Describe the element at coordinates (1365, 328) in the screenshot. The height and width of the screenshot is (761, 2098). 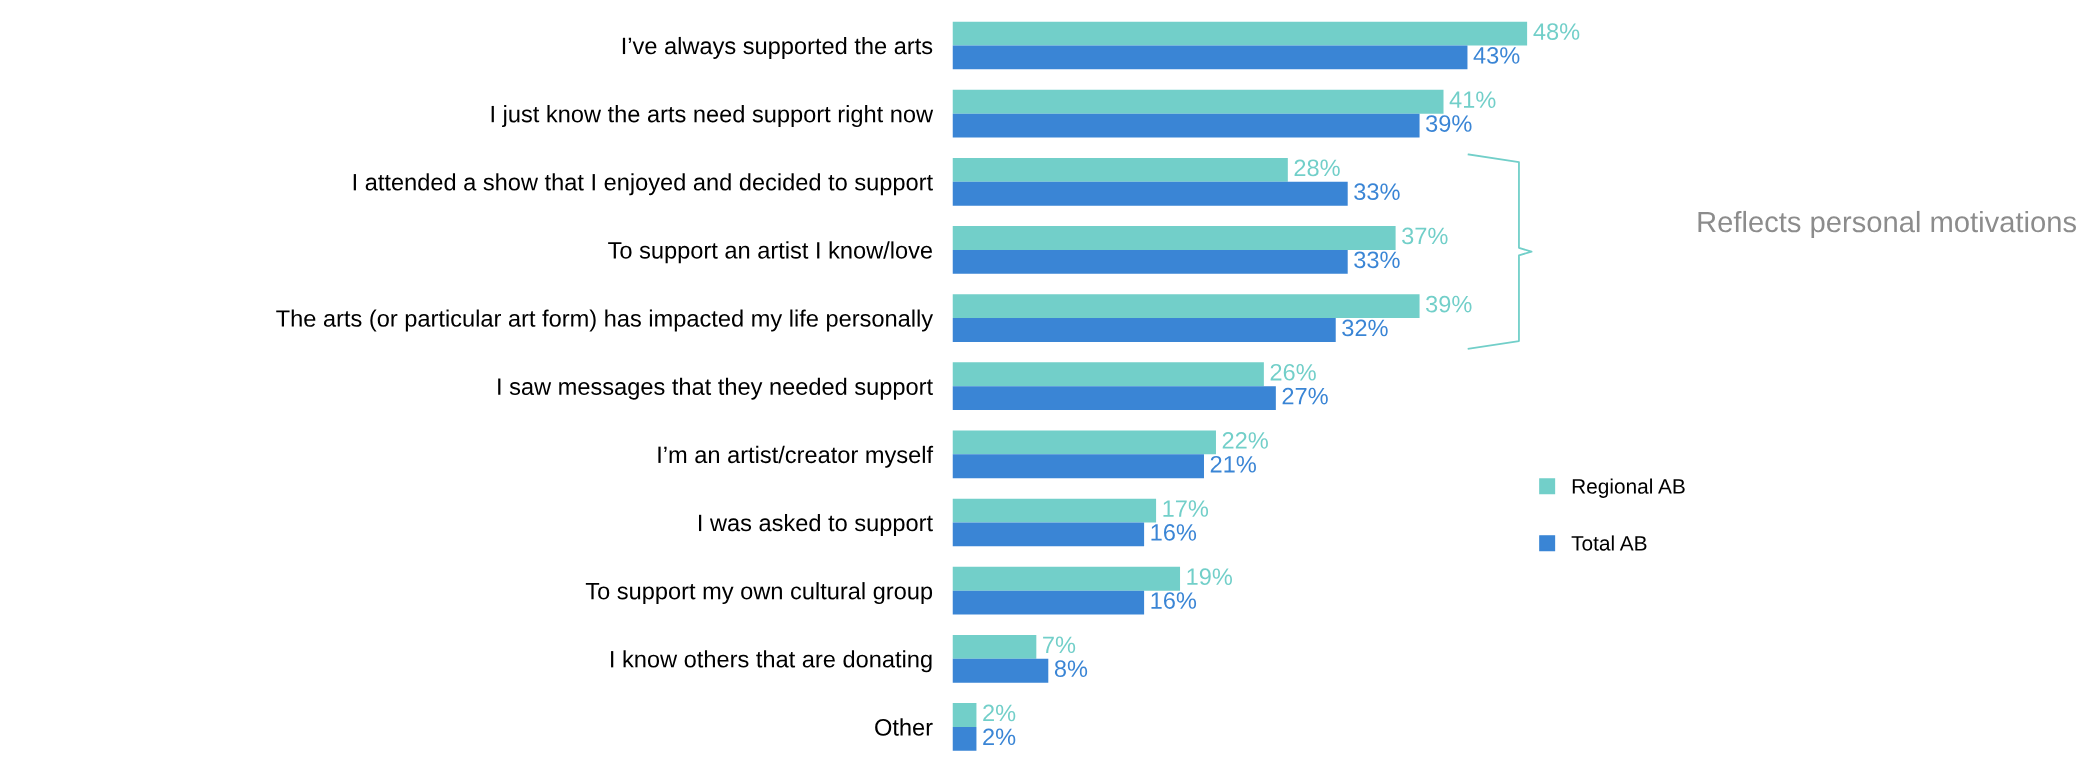
I see `data-label: 32%` at that location.